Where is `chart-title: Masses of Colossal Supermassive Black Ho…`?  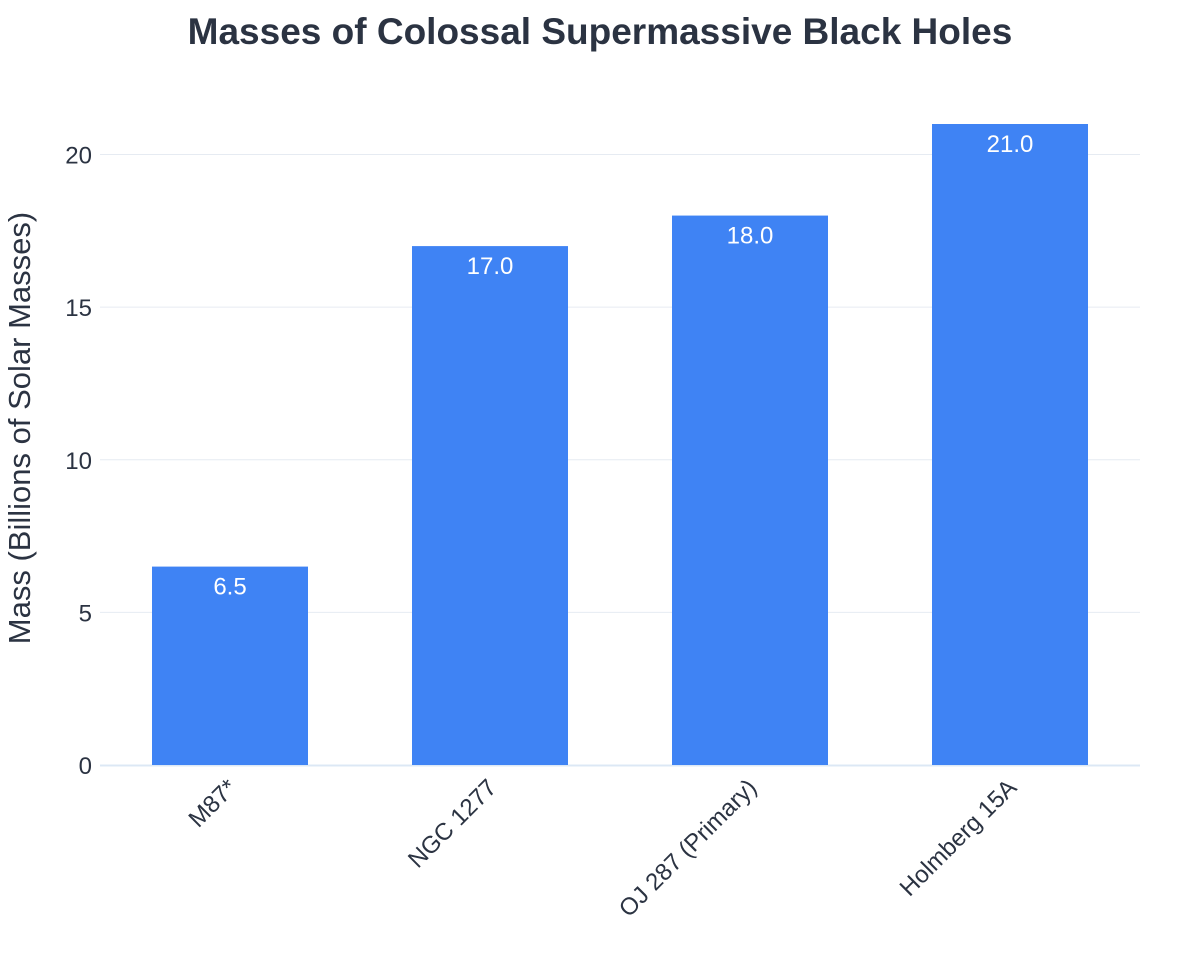 chart-title: Masses of Colossal Supermassive Black Ho… is located at coordinates (600, 31).